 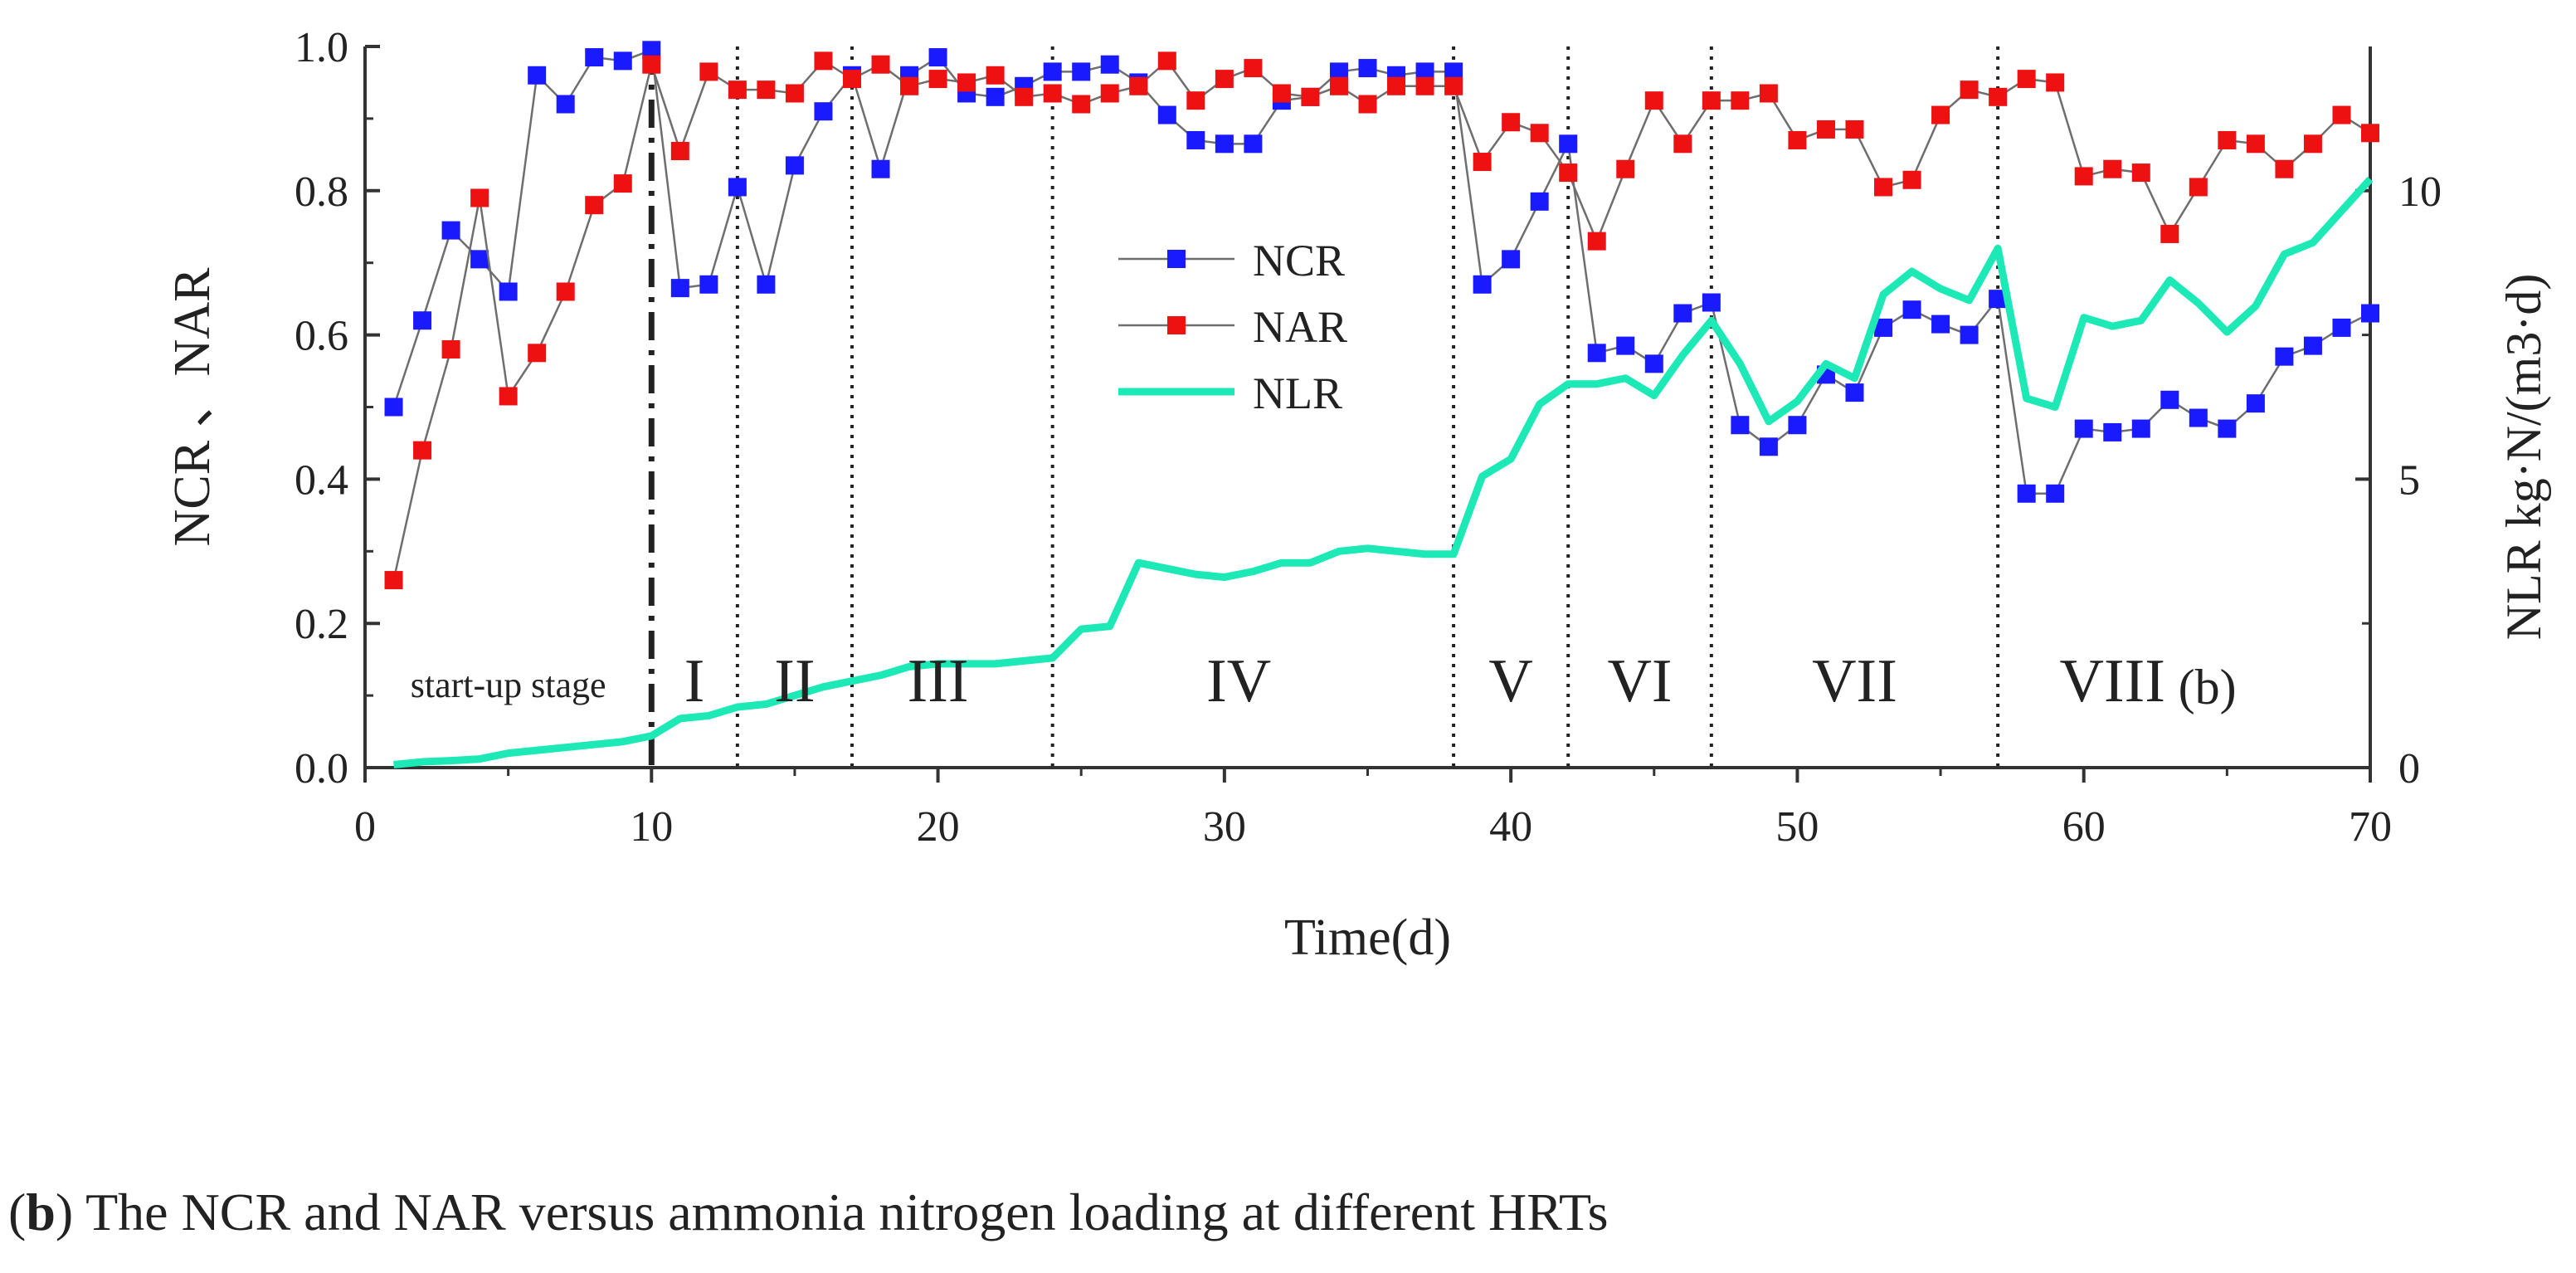 What do you see at coordinates (321, 336) in the screenshot?
I see `y-tick-label: 0.6` at bounding box center [321, 336].